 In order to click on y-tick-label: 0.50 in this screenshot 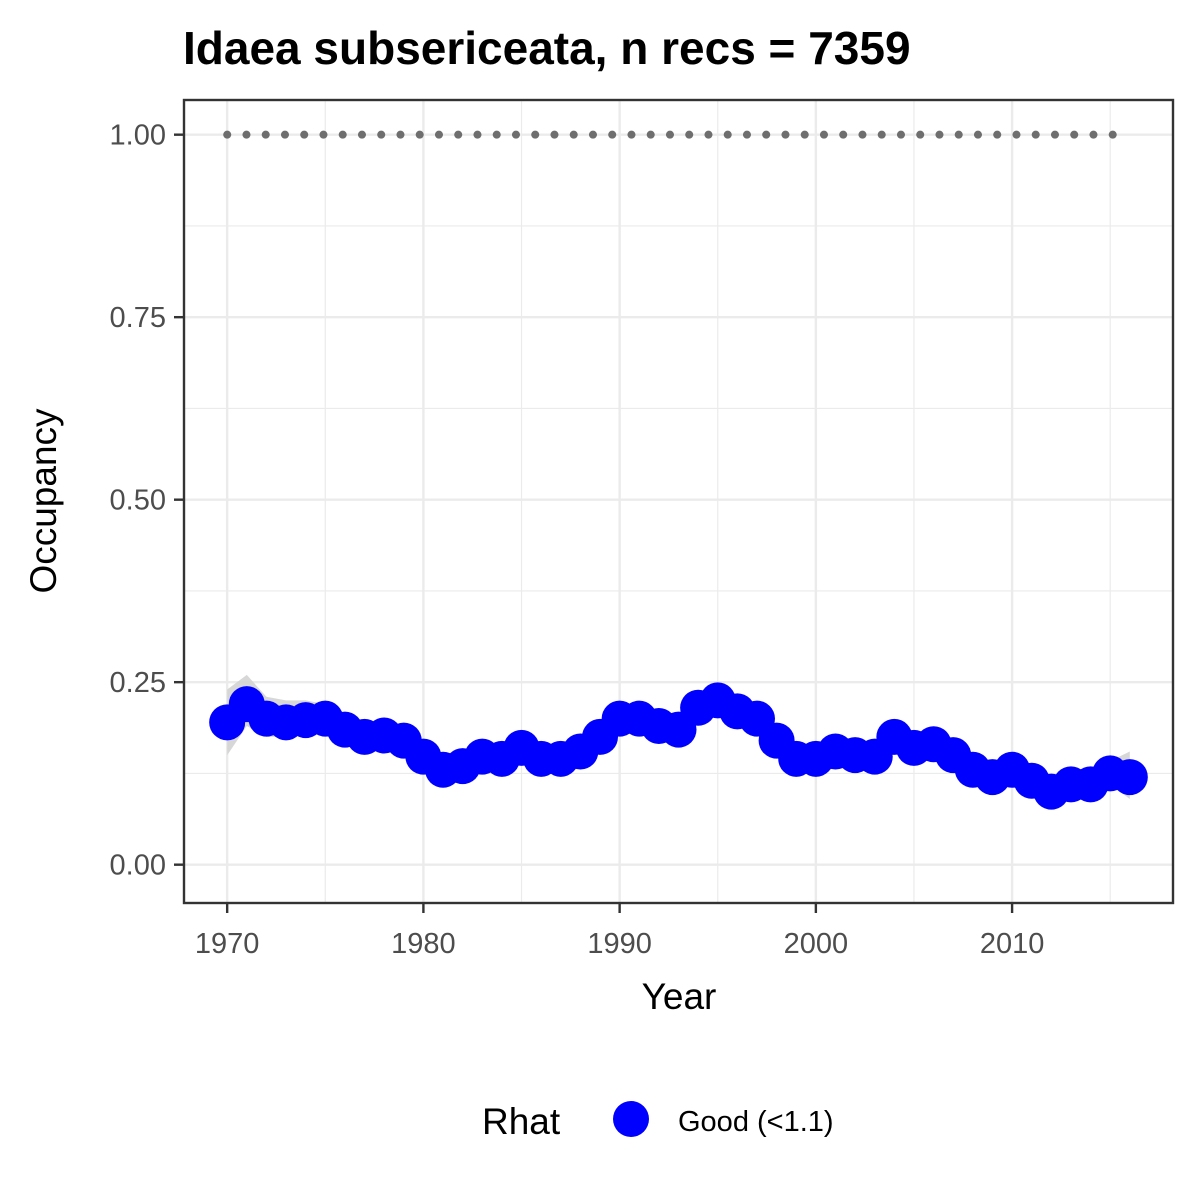, I will do `click(138, 501)`.